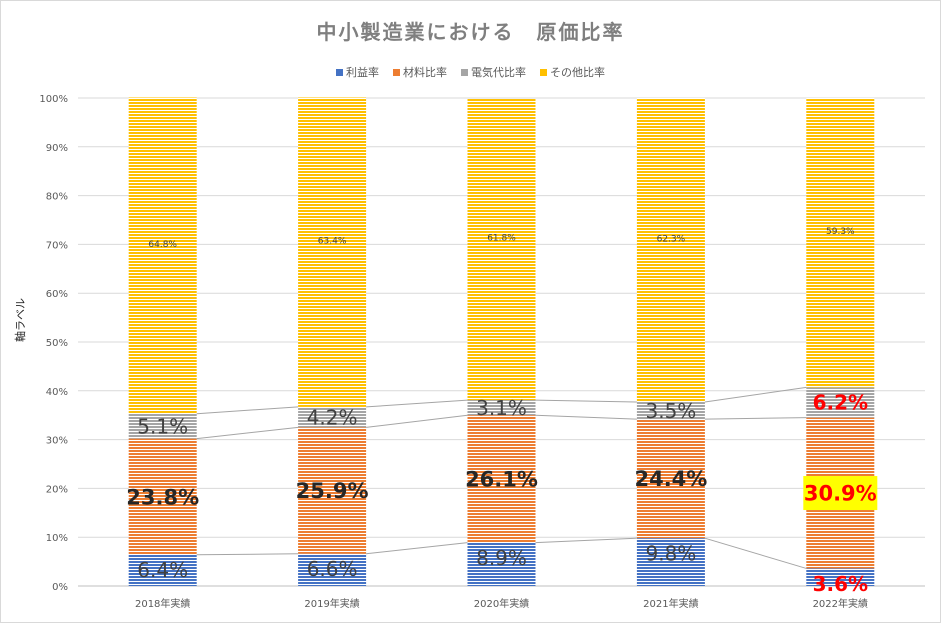  Describe the element at coordinates (57, 343) in the screenshot. I see `y-tick-label: 50%` at that location.